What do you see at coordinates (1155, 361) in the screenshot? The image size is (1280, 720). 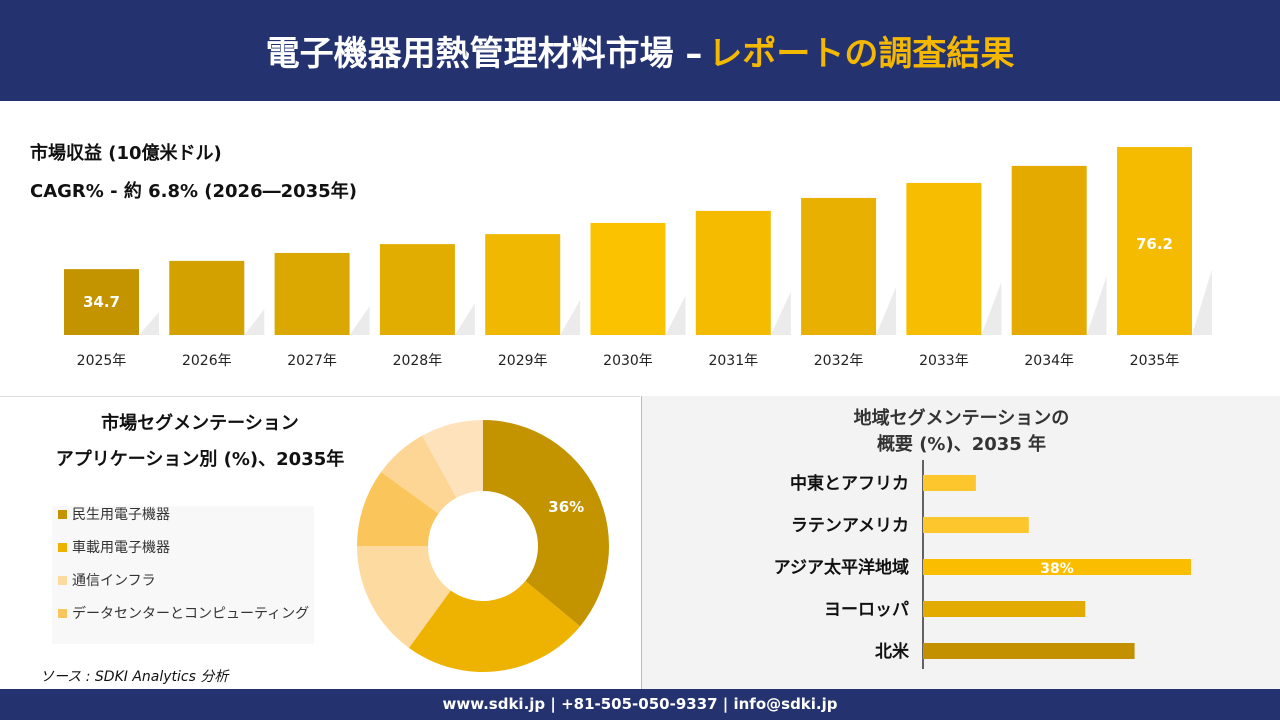 I see `x-tick-label: 2035年` at bounding box center [1155, 361].